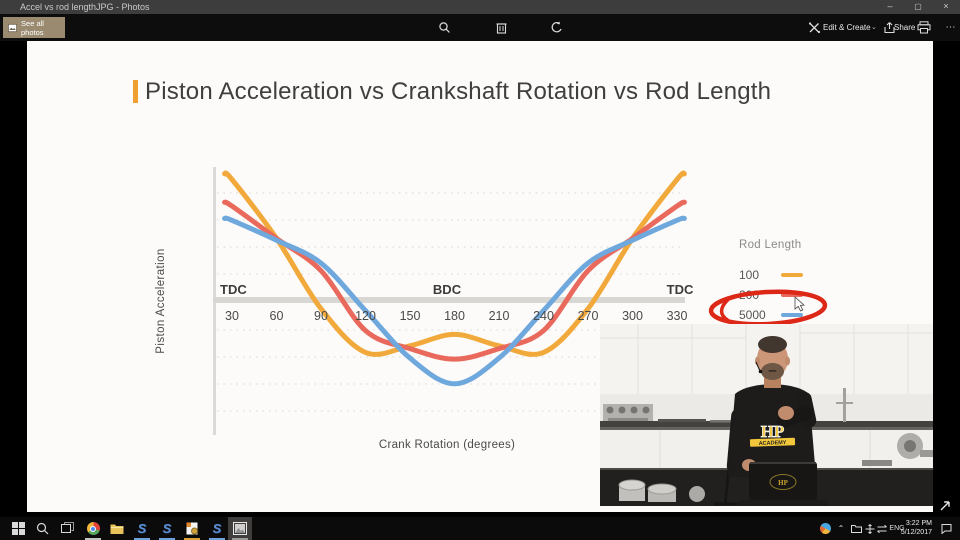 This screenshot has height=540, width=960. What do you see at coordinates (771, 406) in the screenshot?
I see `presenter-person: HP ACADEMY` at bounding box center [771, 406].